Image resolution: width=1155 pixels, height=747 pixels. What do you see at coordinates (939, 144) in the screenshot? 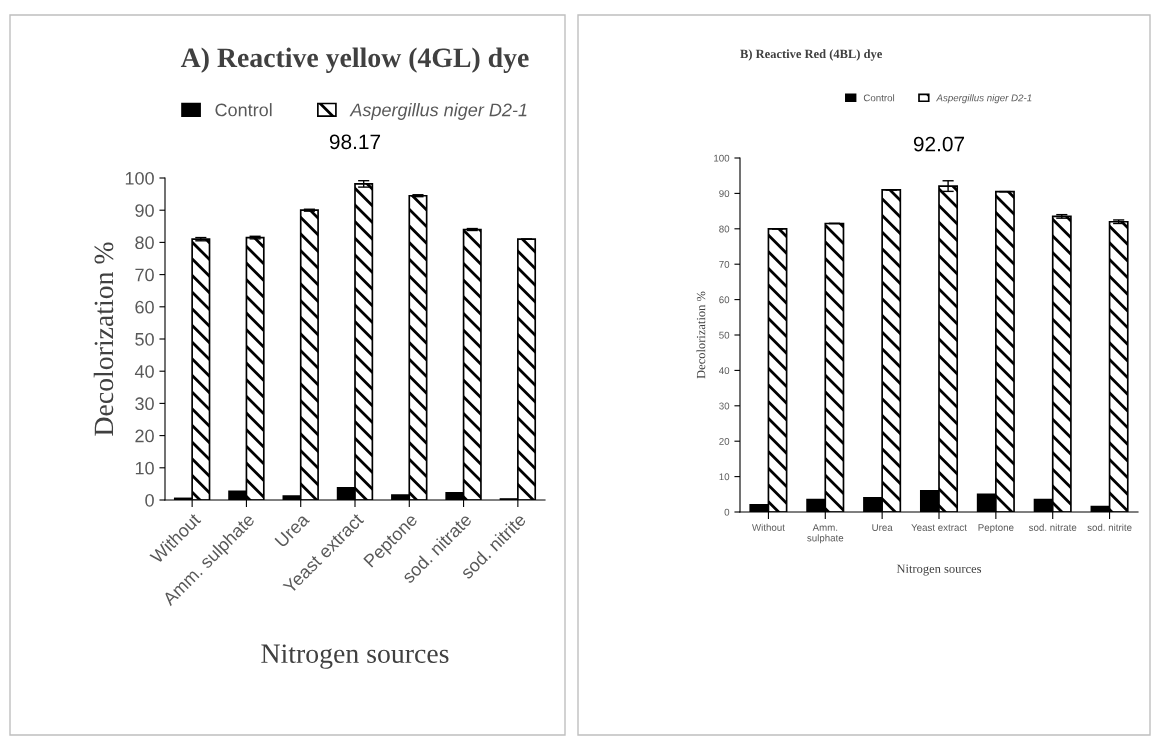
I see `annotation: 92.07` at bounding box center [939, 144].